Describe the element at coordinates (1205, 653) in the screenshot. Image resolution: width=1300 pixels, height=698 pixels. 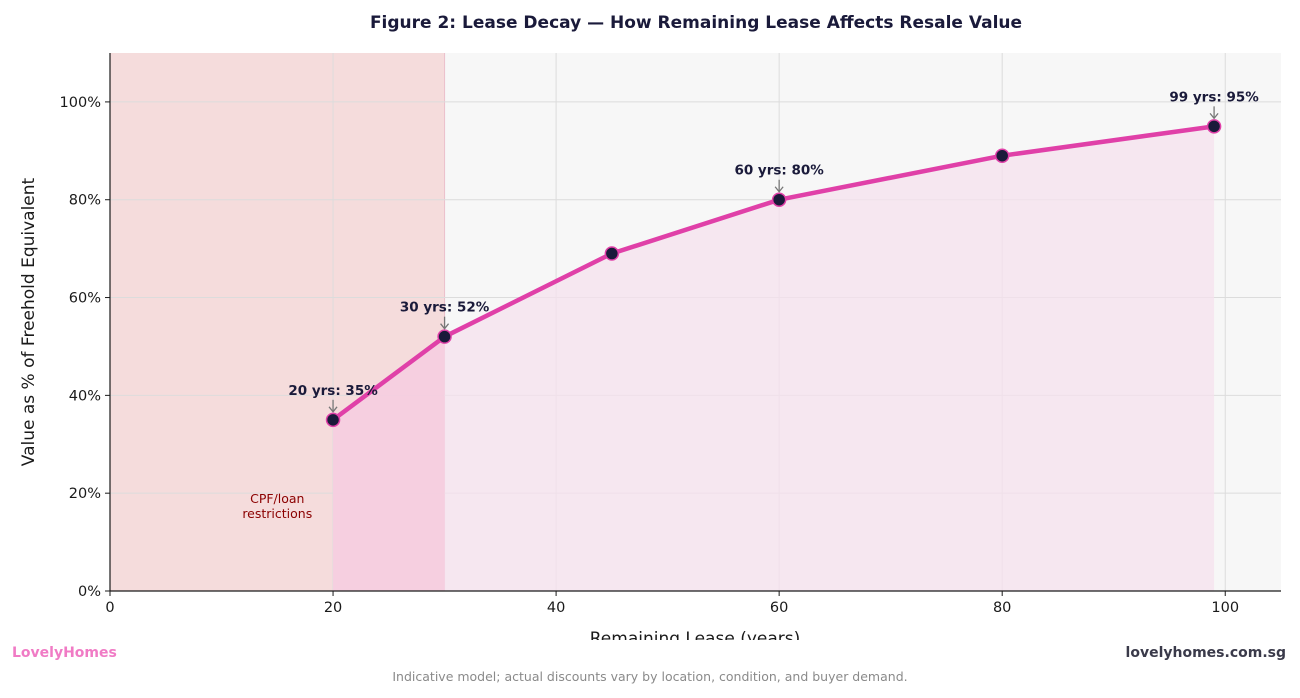
I see `site-url: lovelyhomes.com.sg` at that location.